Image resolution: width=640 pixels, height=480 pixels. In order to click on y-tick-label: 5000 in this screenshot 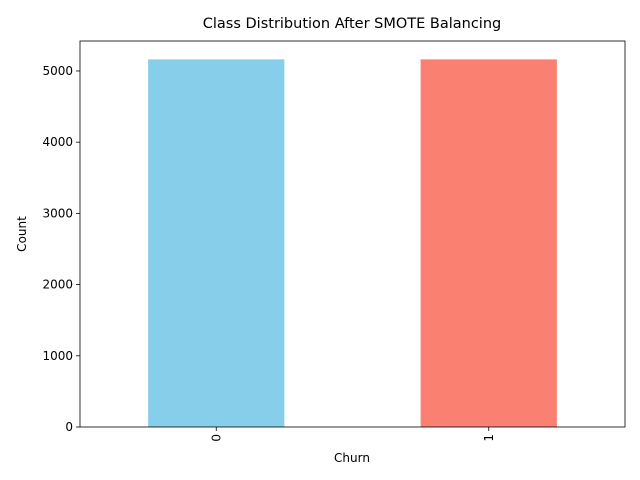, I will do `click(57, 71)`.